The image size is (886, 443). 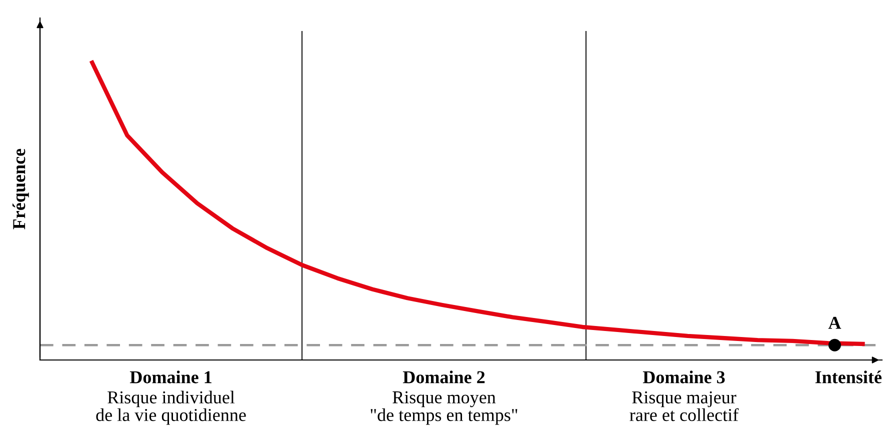 I want to click on x-axis-title: Intensité, so click(x=848, y=377).